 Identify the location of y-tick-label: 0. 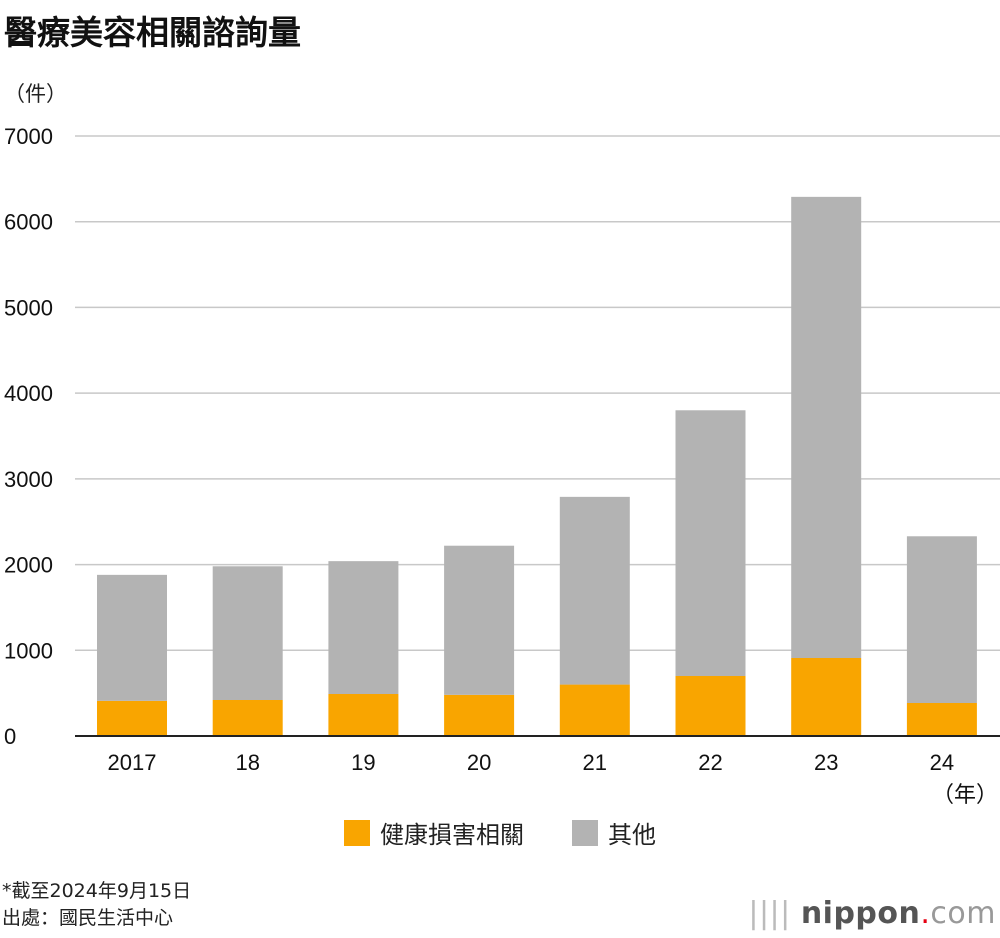
(10, 736).